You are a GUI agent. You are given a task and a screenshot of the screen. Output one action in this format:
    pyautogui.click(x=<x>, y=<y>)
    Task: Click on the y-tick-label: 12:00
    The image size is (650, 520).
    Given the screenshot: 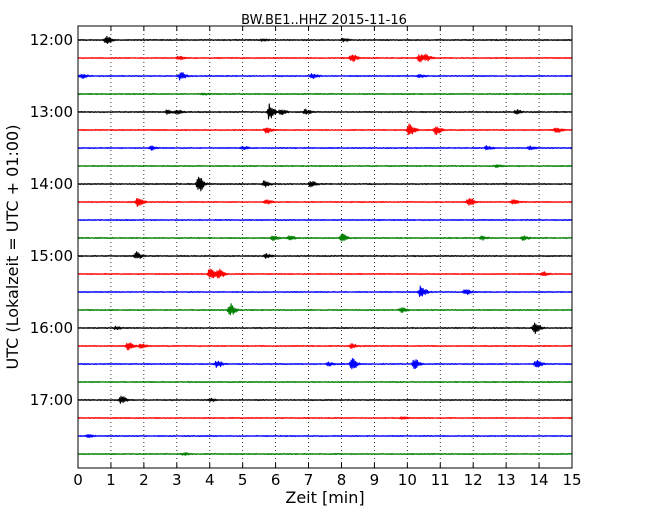 What is the action you would take?
    pyautogui.click(x=51, y=40)
    